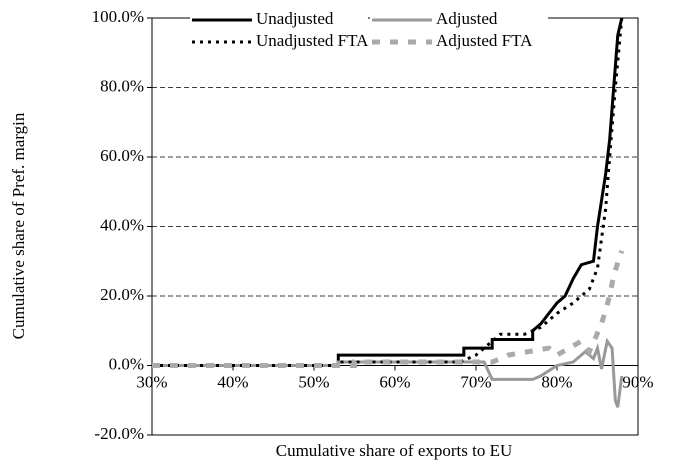 Image resolution: width=679 pixels, height=465 pixels. I want to click on x-axis-label: Cumulative share of exports to EU, so click(394, 450).